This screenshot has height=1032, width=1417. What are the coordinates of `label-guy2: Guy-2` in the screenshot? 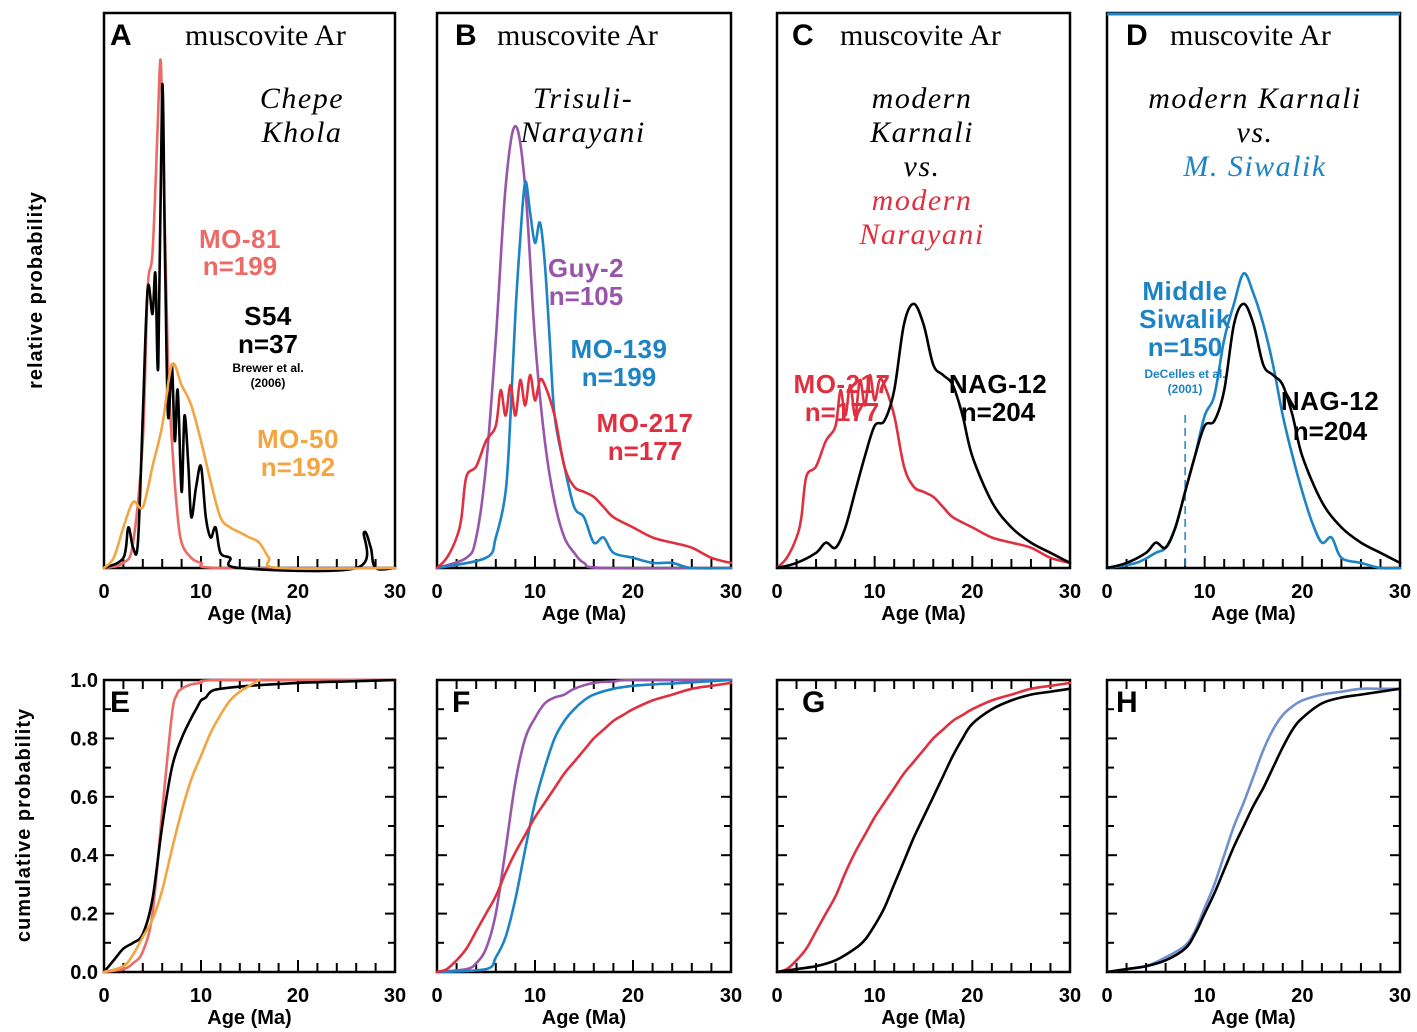 It's located at (586, 268).